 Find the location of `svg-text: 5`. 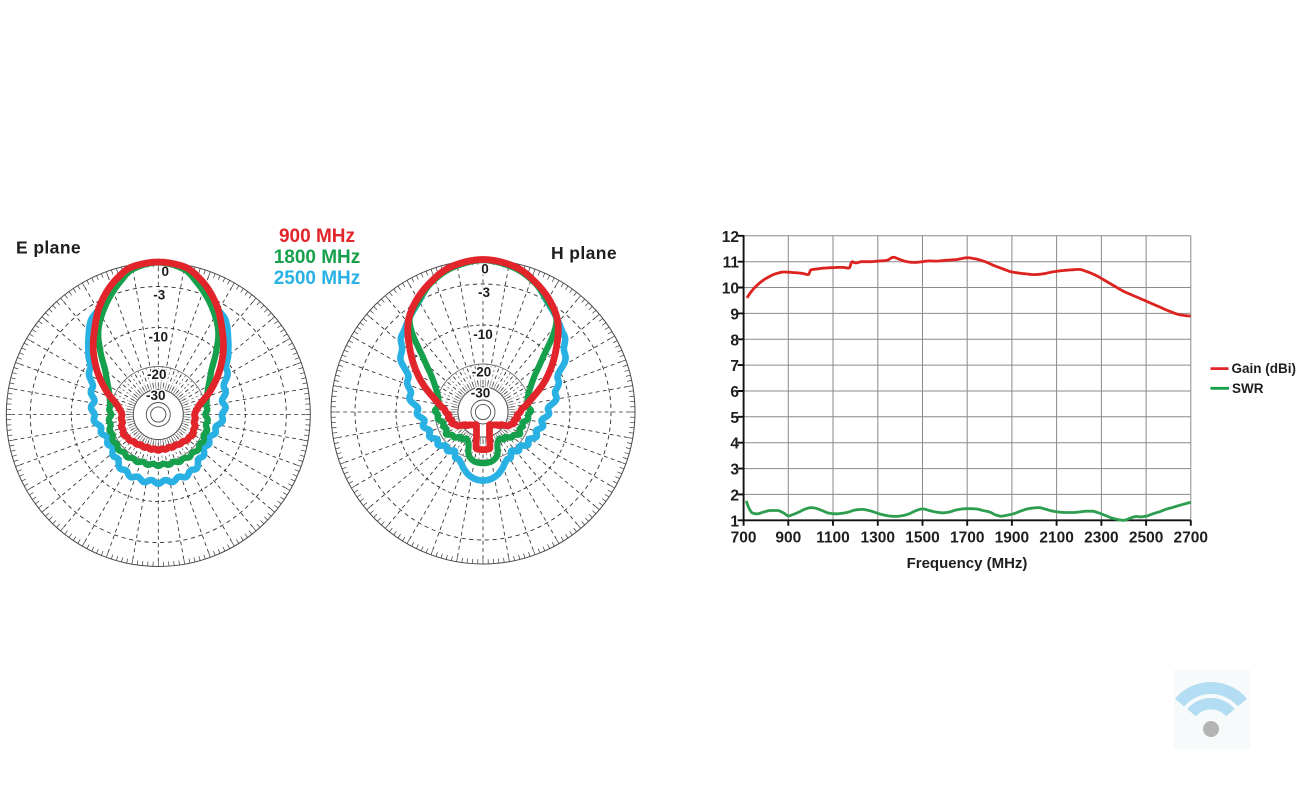

svg-text: 5 is located at coordinates (734, 418).